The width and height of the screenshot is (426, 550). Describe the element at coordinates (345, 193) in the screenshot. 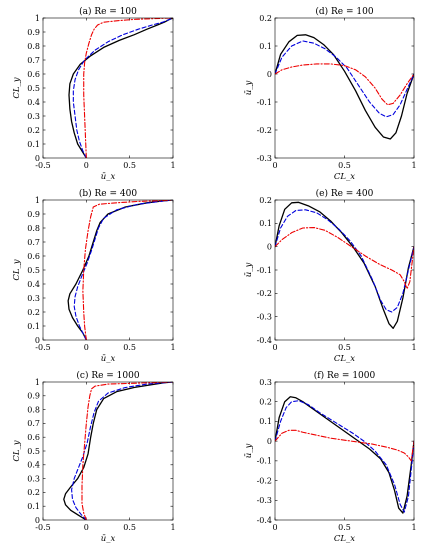

I see `chart-title: (e) Re = 400` at that location.